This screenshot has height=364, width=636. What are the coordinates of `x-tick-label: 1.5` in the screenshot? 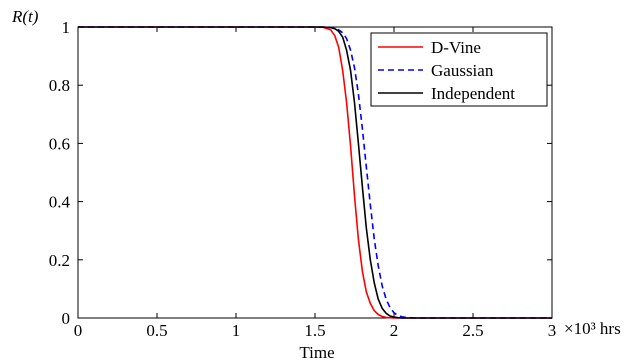 It's located at (314, 330).